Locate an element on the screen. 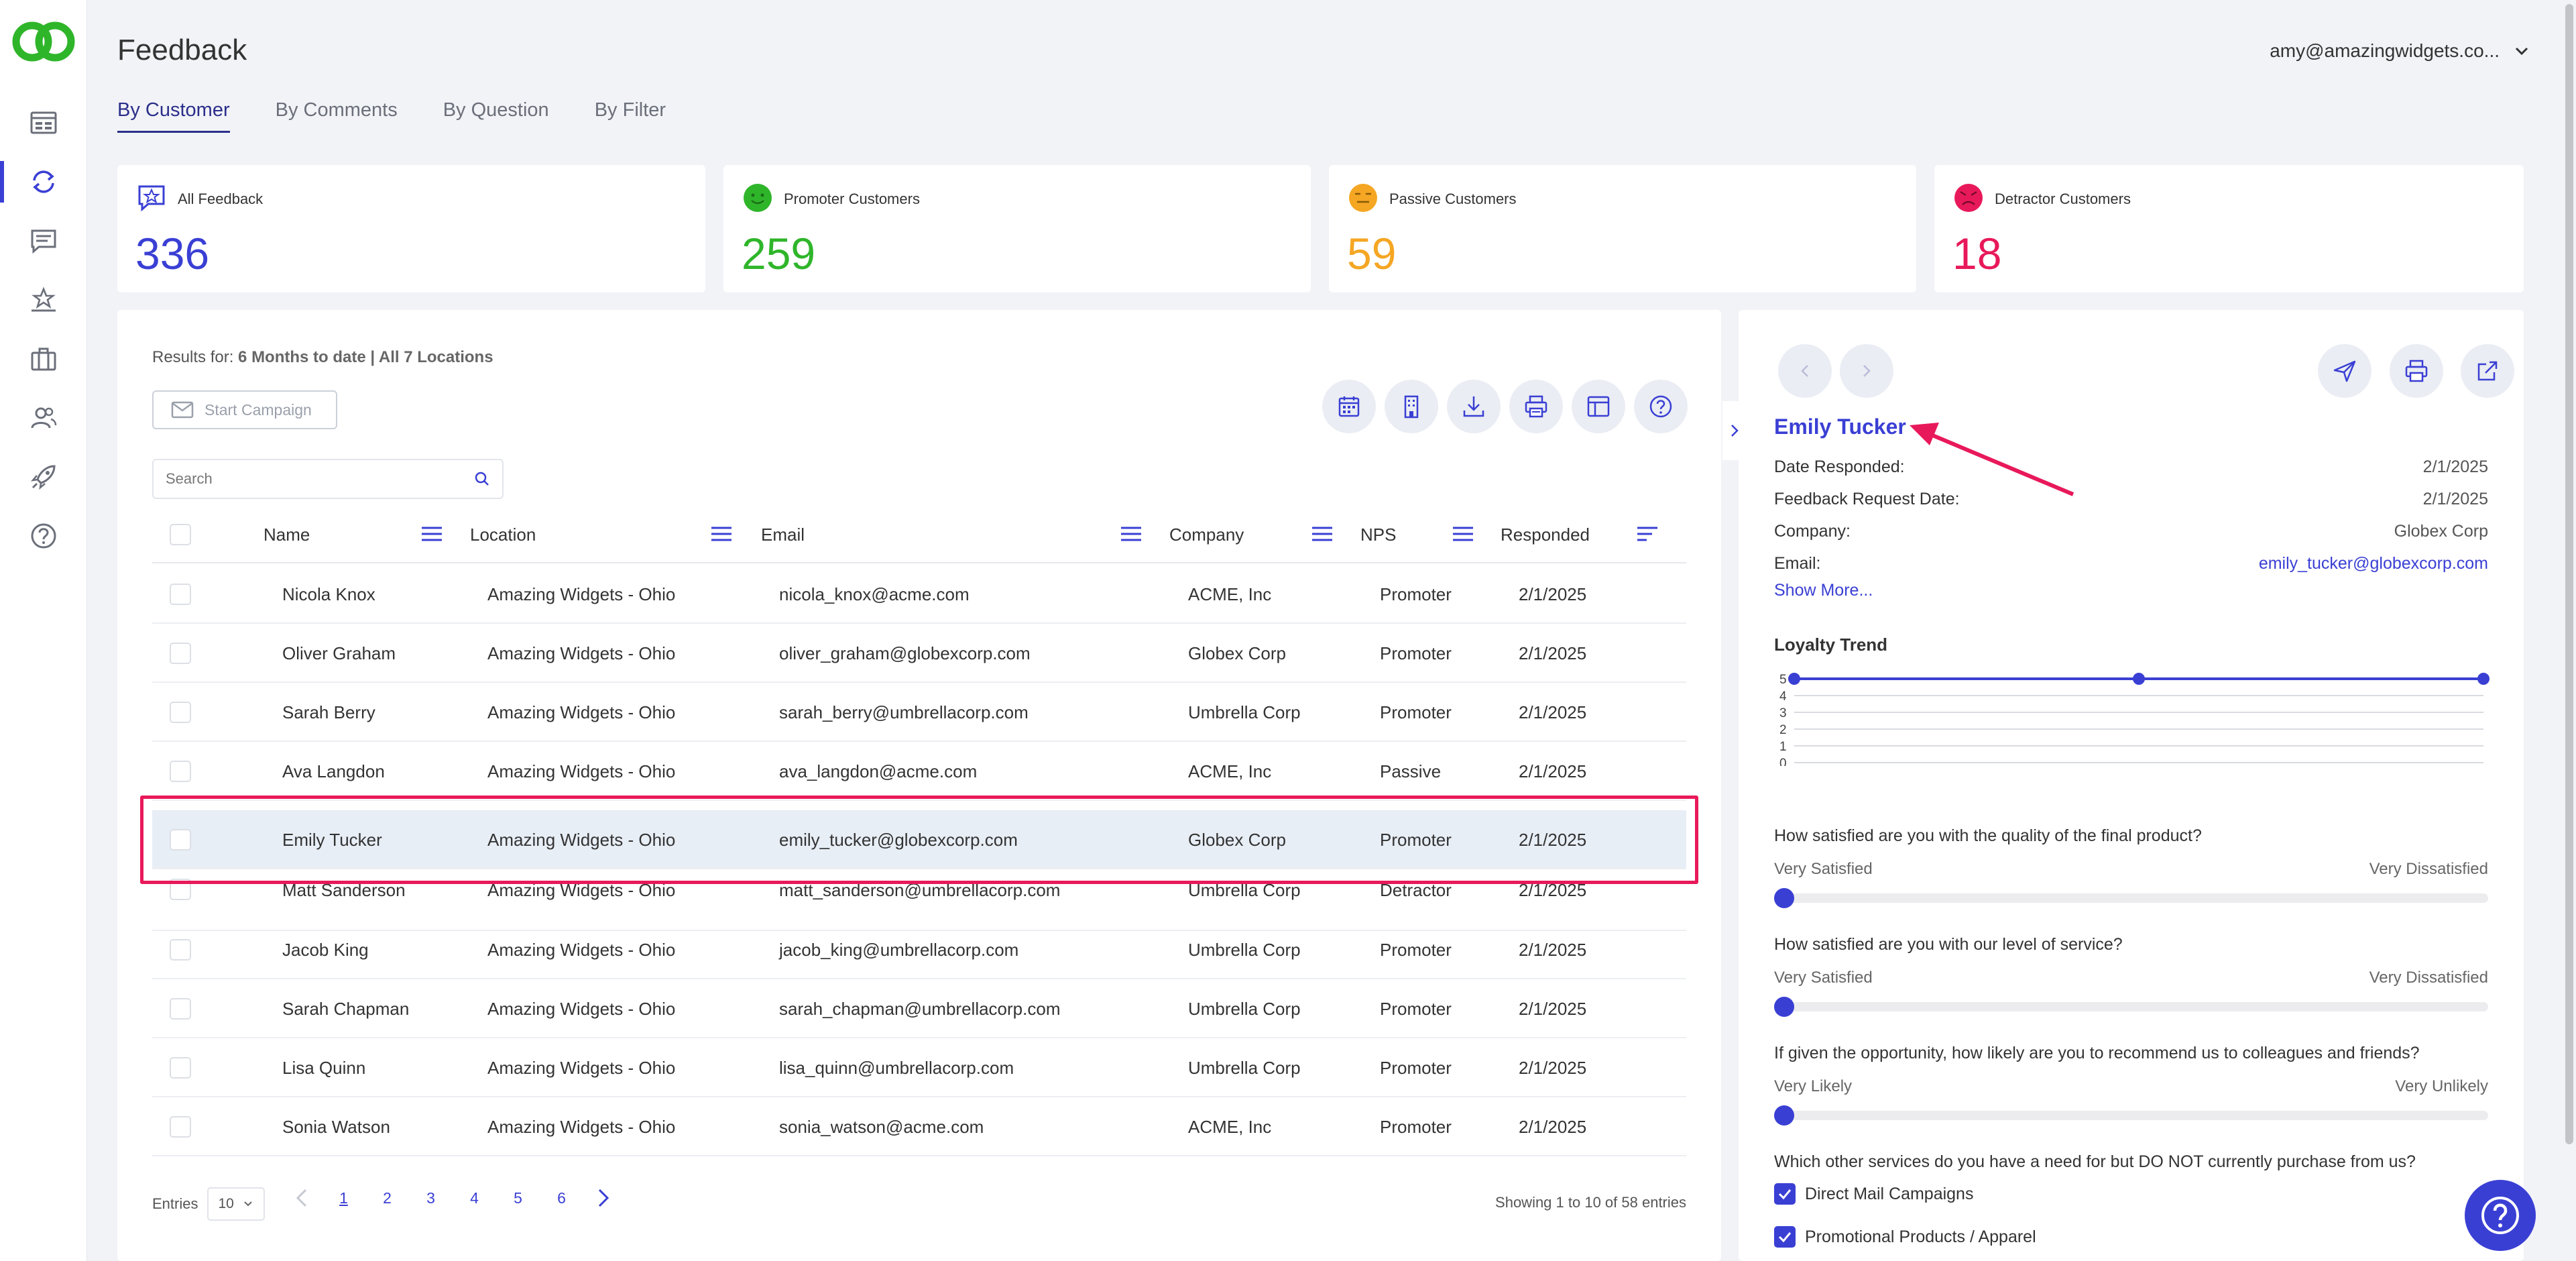  nav-feedback-icon is located at coordinates (43, 182).